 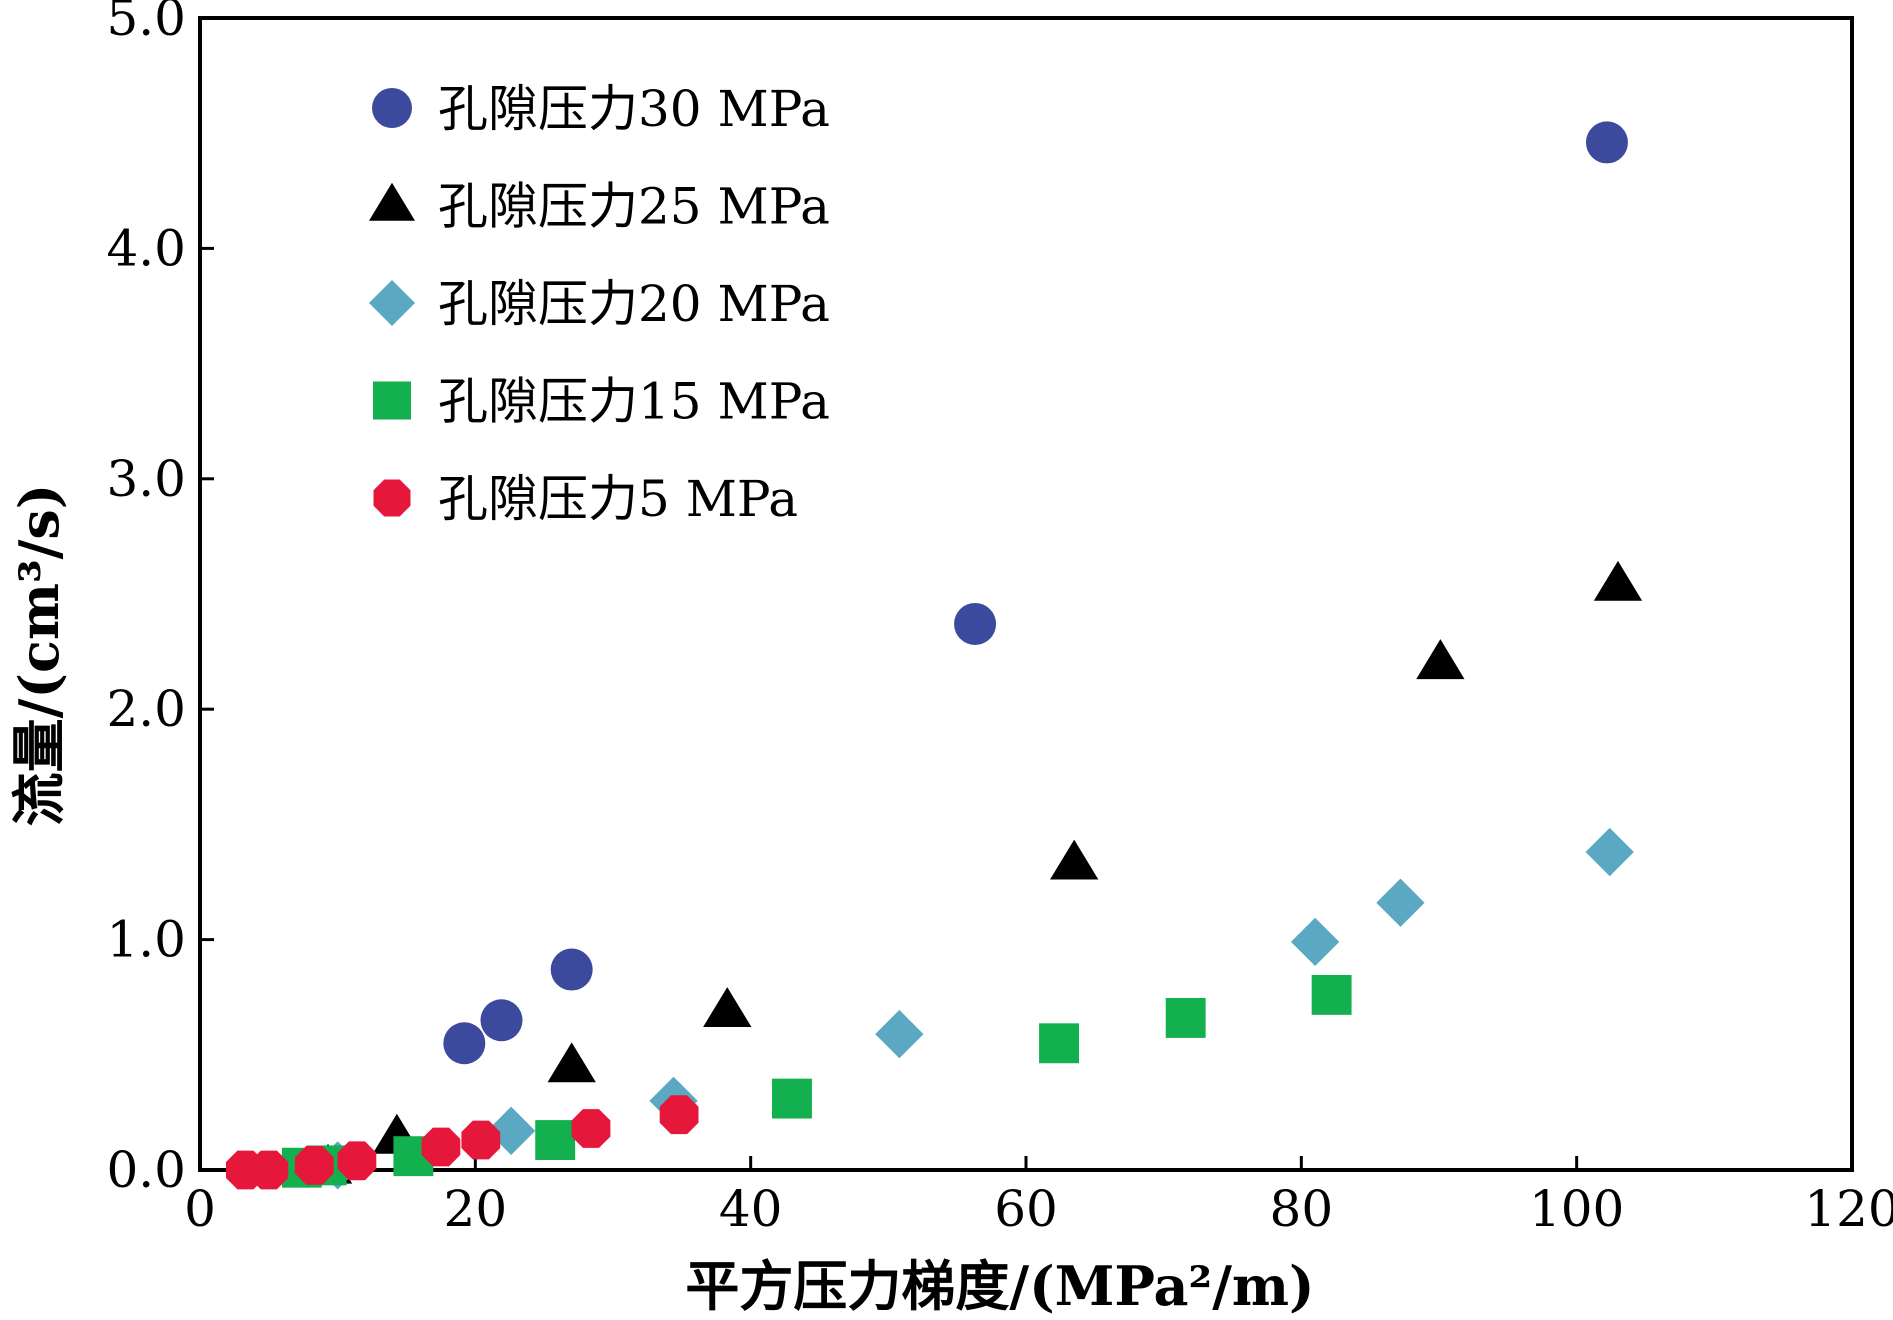 I want to click on legend-marker-triangle, so click(x=392, y=201).